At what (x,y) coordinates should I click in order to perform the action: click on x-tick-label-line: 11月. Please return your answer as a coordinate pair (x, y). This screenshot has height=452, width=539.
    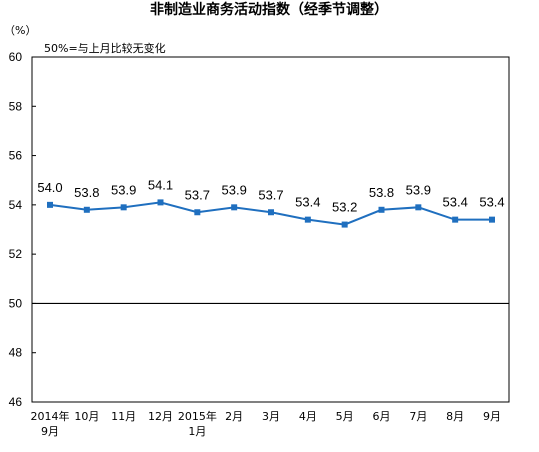
    Looking at the image, I should click on (123, 416).